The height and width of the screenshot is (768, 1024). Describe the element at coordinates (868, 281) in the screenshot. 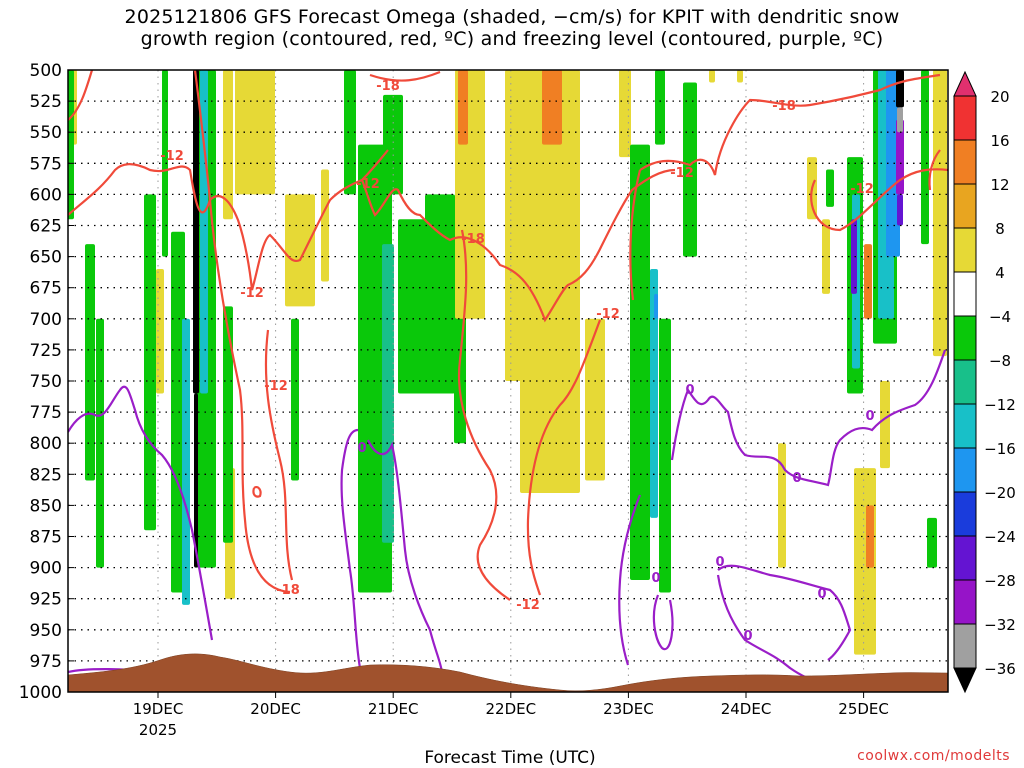

I see `omega-band-orange-25dec` at that location.